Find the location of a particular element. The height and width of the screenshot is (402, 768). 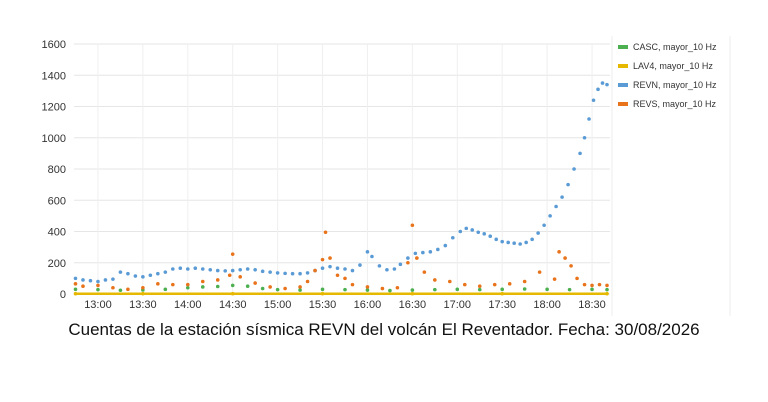

y-tick-label: 600 is located at coordinates (57, 201).